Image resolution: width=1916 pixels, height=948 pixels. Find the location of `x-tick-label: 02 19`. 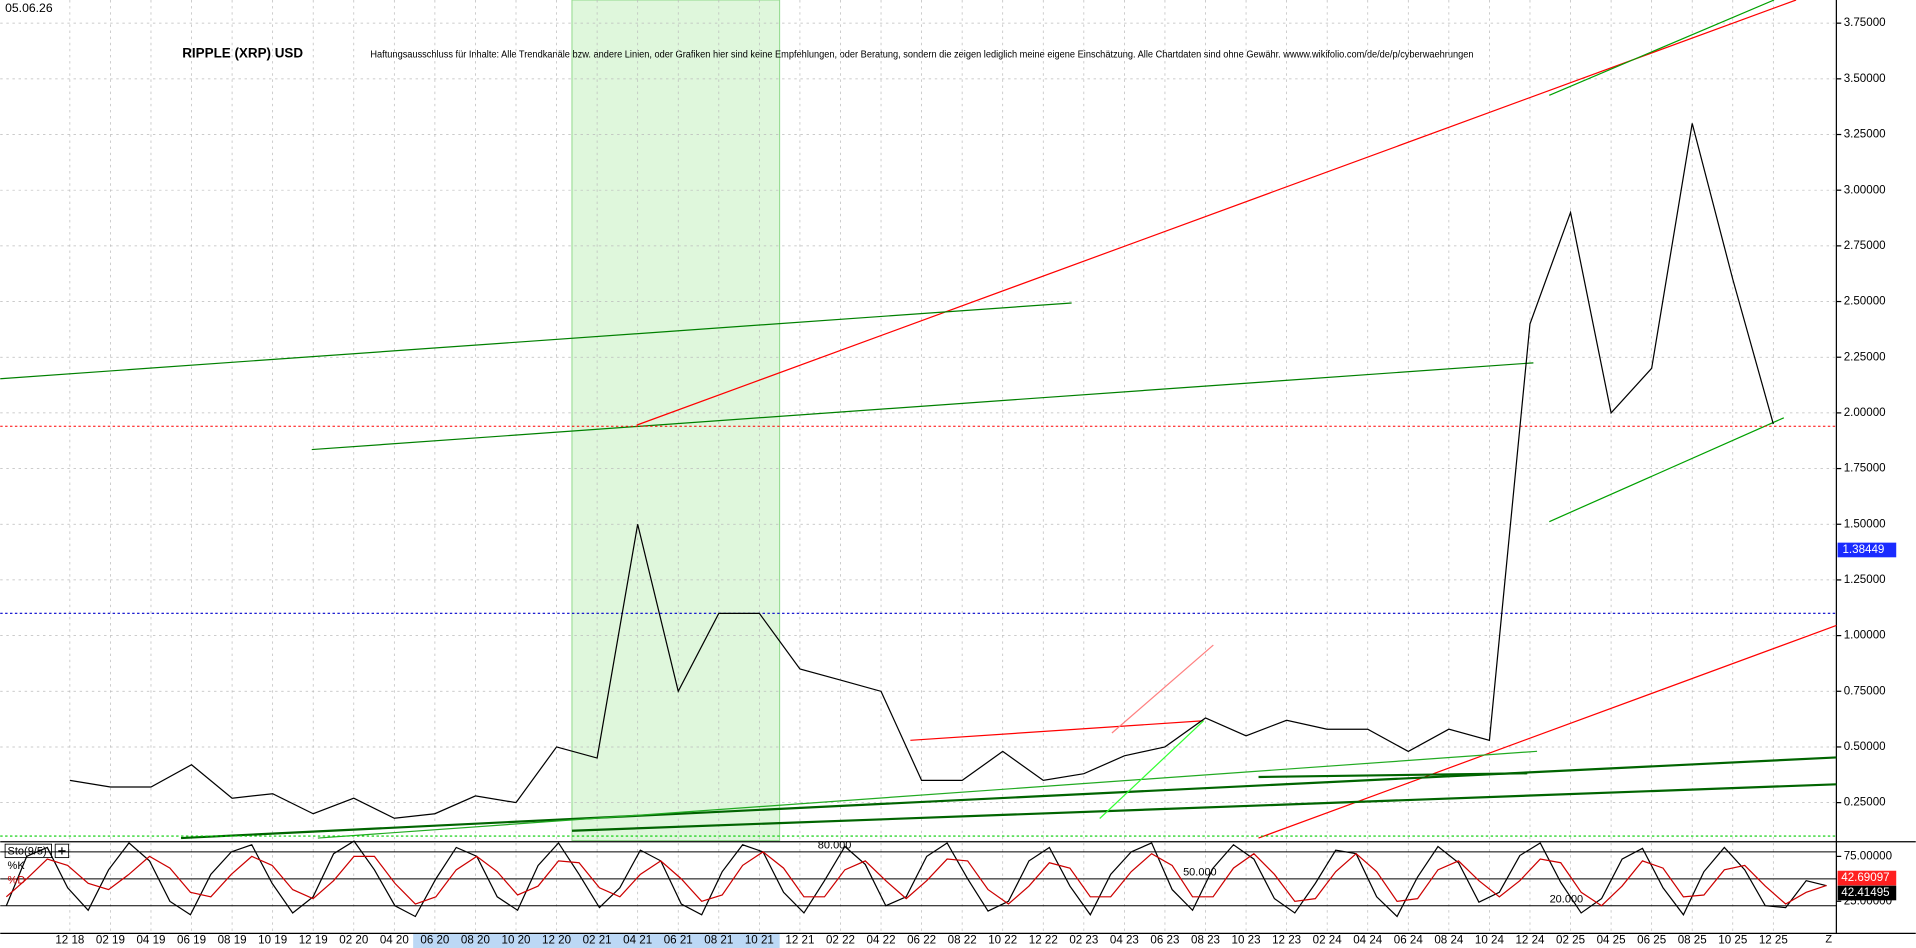

x-tick-label: 02 19 is located at coordinates (110, 940).